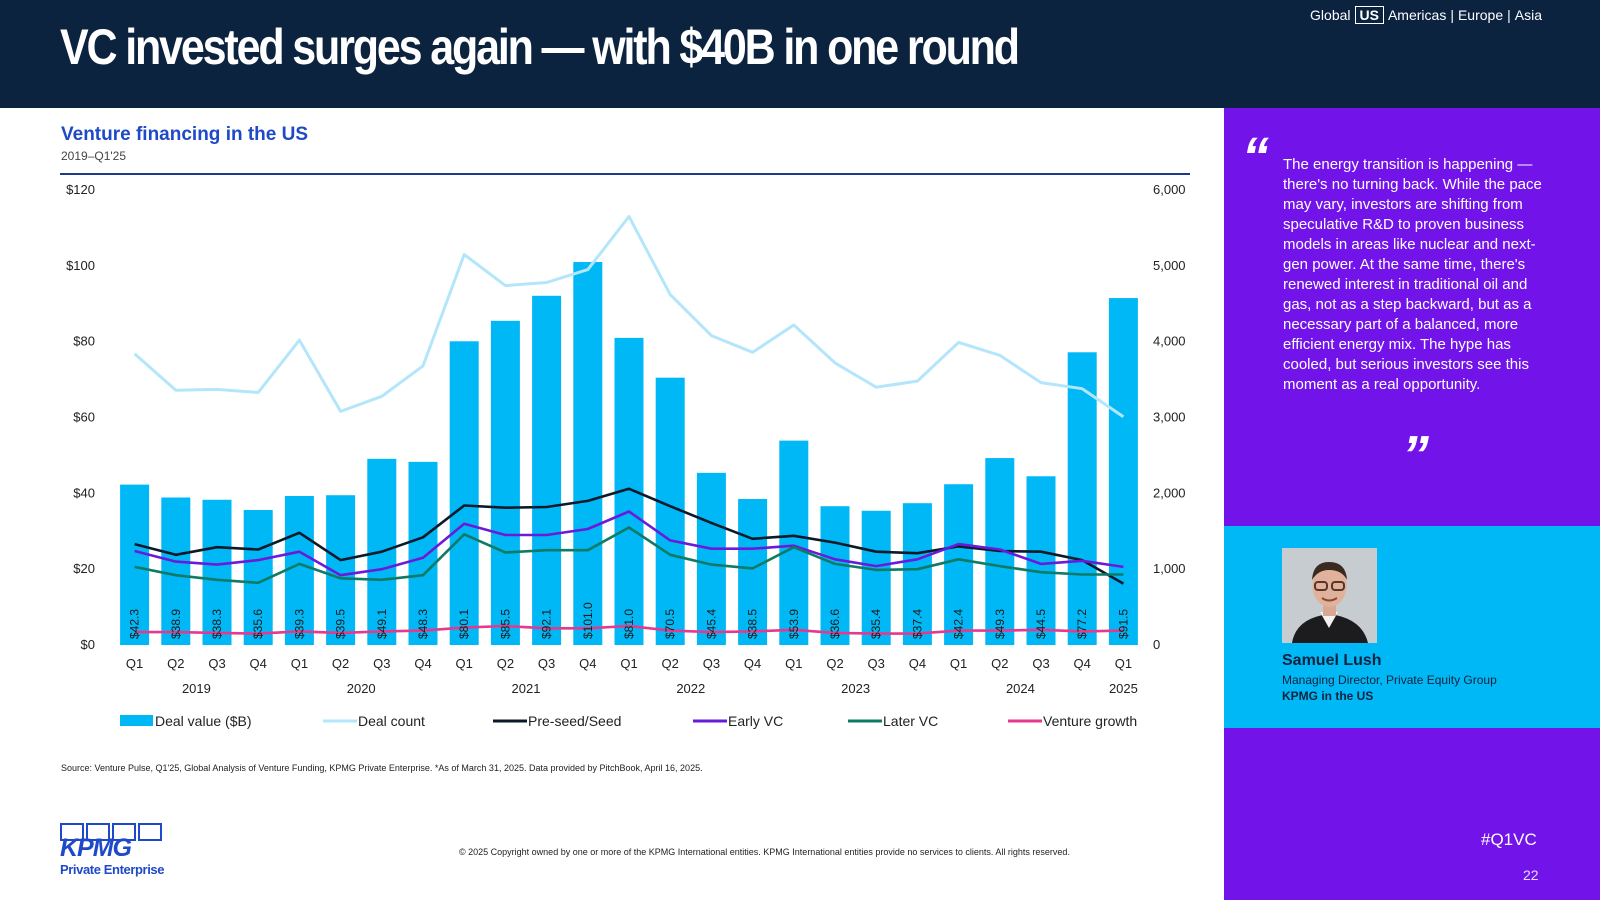 This screenshot has width=1600, height=900. Describe the element at coordinates (547, 624) in the screenshot. I see `bar-value-label: $92.1` at that location.